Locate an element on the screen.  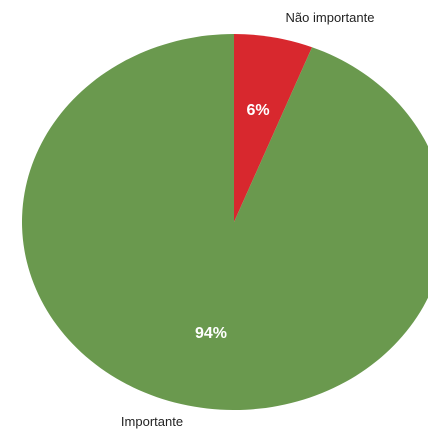
category-label-importante: Importante is located at coordinates (152, 421).